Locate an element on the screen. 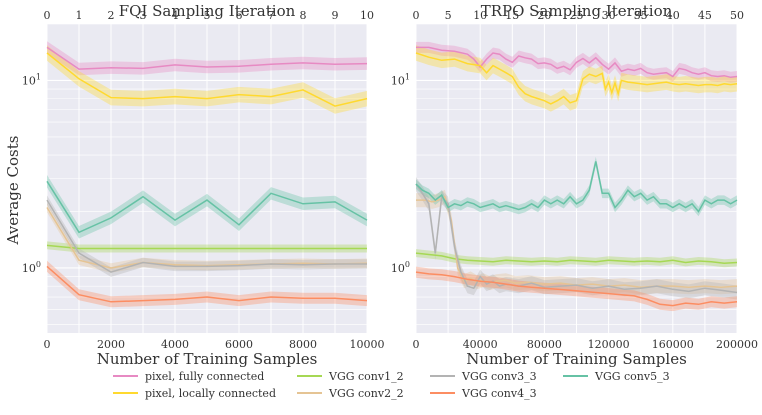 Image resolution: width=762 pixels, height=415 pixels. legend-label-pixel-locally-connected: pixel, locally connected is located at coordinates (210, 393).